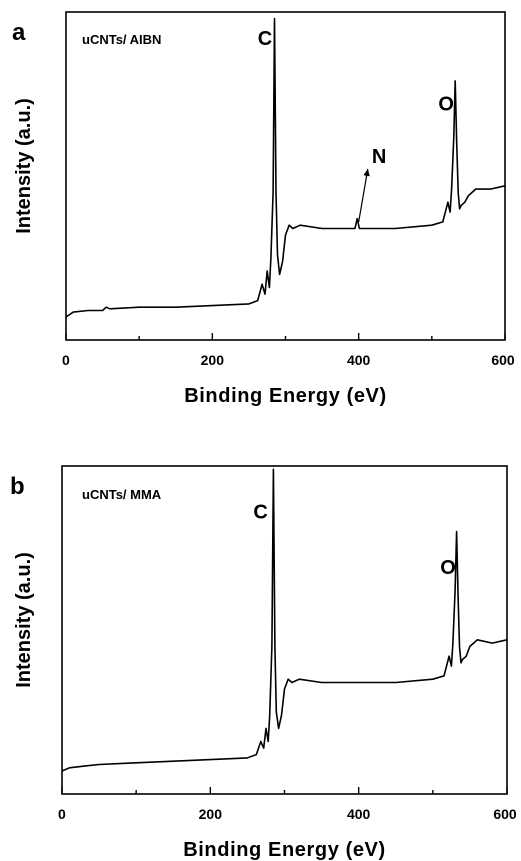 The width and height of the screenshot is (521, 861). Describe the element at coordinates (24, 166) in the screenshot. I see `panel-a-y-axis-label: Intensity (a.u.)` at that location.